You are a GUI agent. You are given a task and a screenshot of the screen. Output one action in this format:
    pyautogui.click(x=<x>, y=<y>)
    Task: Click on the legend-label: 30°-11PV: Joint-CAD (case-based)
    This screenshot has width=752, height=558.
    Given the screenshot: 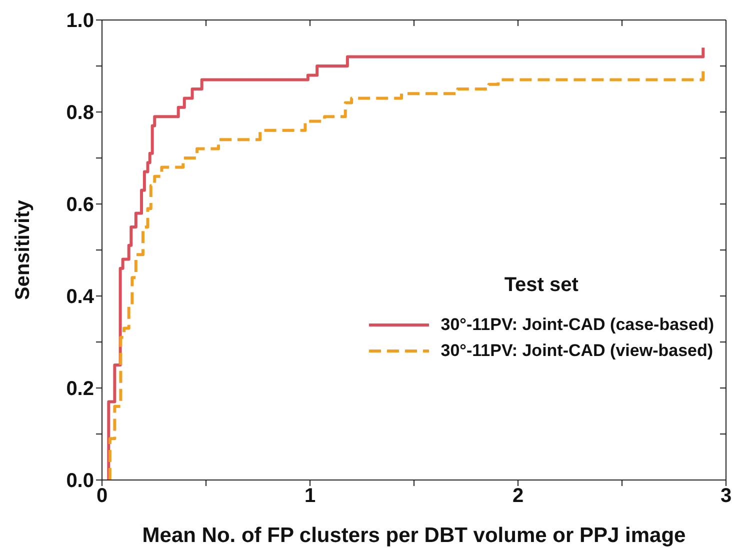 What is the action you would take?
    pyautogui.click(x=577, y=325)
    